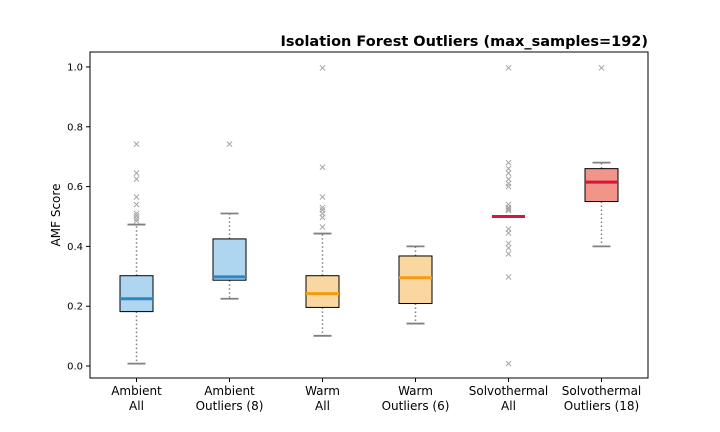  I want to click on x-tick-label-line2: Outliers (18), so click(601, 406).